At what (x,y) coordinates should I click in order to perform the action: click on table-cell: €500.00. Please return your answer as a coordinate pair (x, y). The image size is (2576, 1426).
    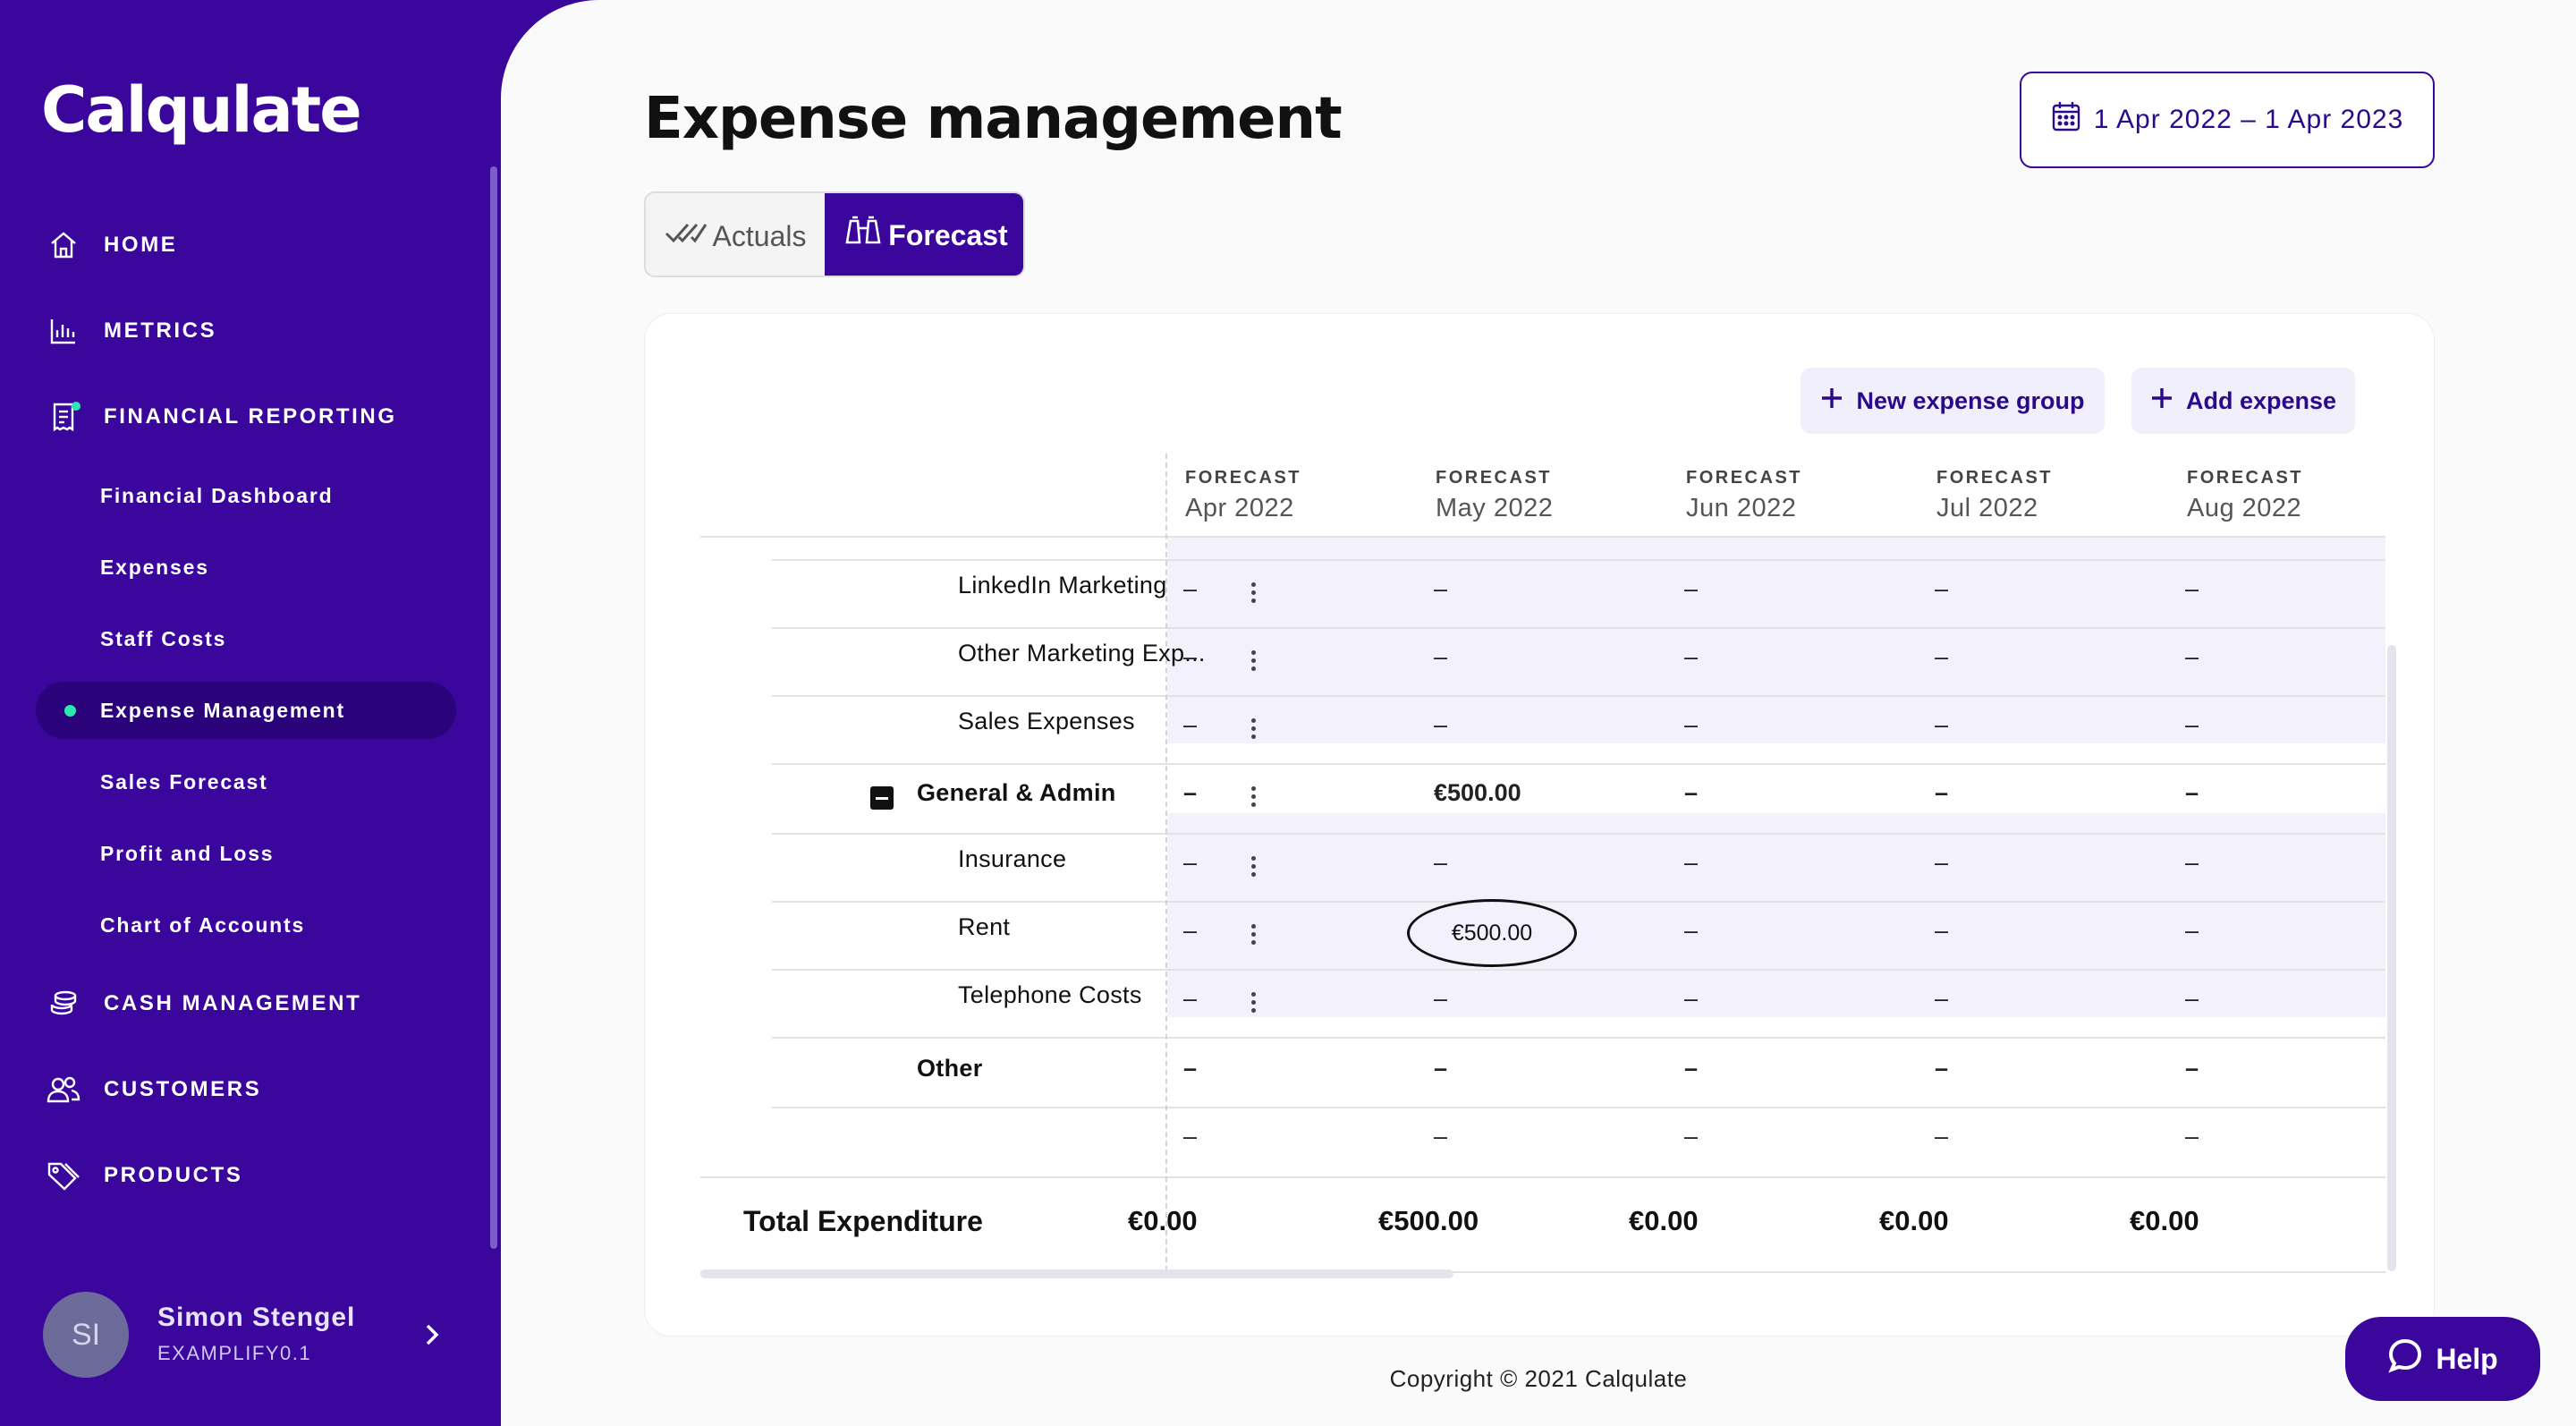
    Looking at the image, I should click on (1477, 793).